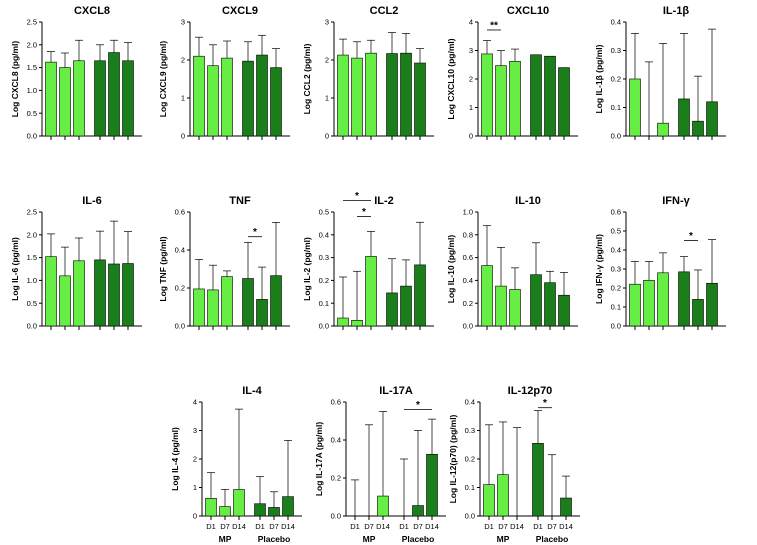 This screenshot has width=757, height=545. I want to click on panel-title: CCL2, so click(384, 11).